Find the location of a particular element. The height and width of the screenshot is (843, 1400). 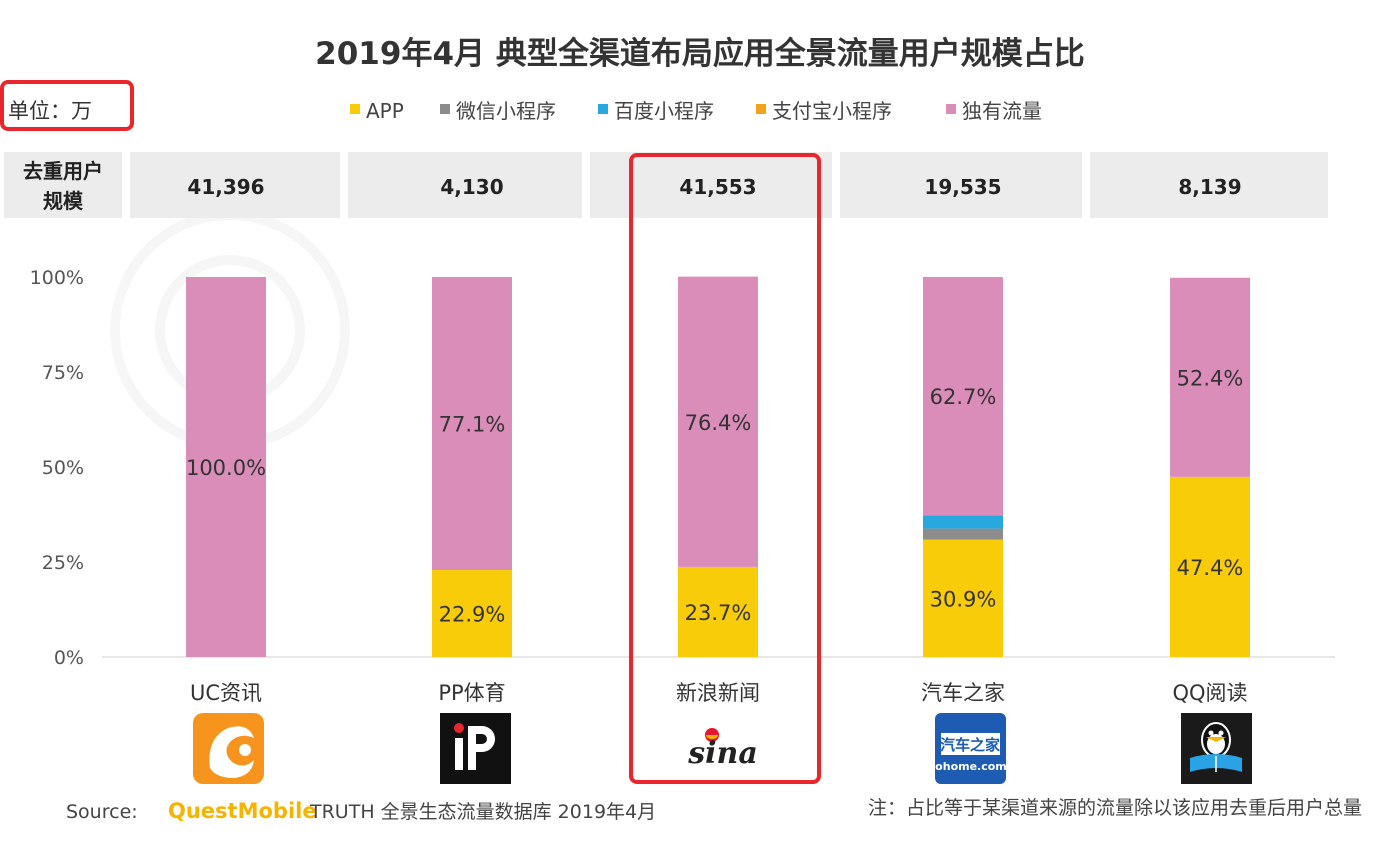

legend-label: 百度小程序 is located at coordinates (664, 111).